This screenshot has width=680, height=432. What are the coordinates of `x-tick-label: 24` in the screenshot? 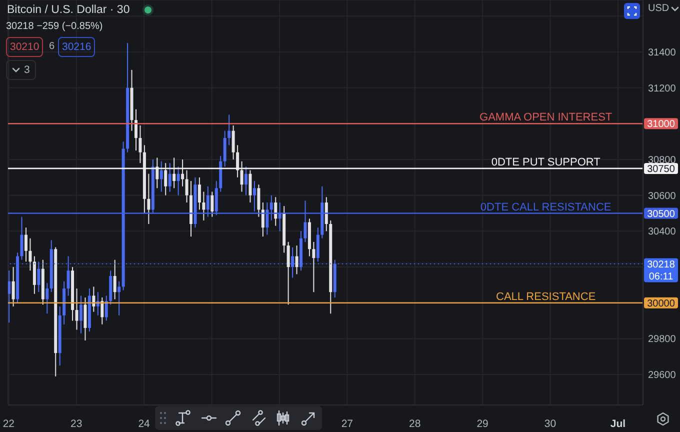 It's located at (144, 424).